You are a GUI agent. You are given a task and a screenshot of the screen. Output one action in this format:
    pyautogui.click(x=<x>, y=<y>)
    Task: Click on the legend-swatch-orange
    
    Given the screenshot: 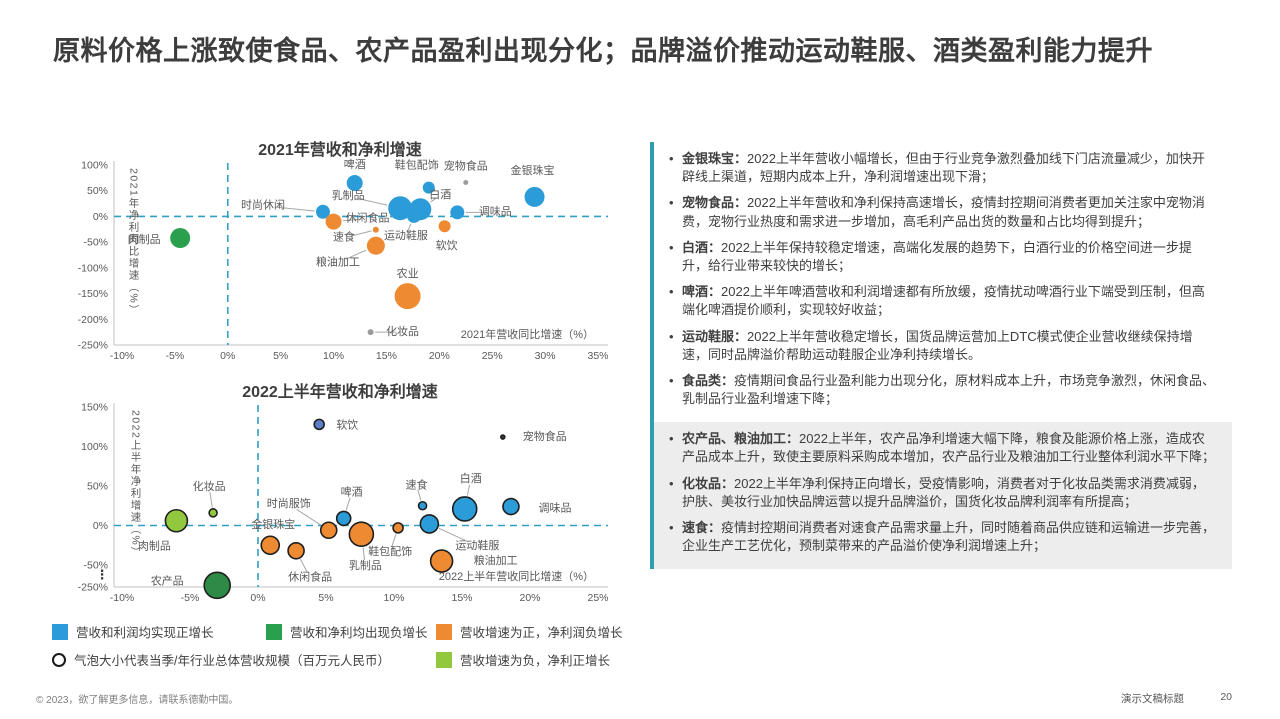 What is the action you would take?
    pyautogui.click(x=444, y=631)
    